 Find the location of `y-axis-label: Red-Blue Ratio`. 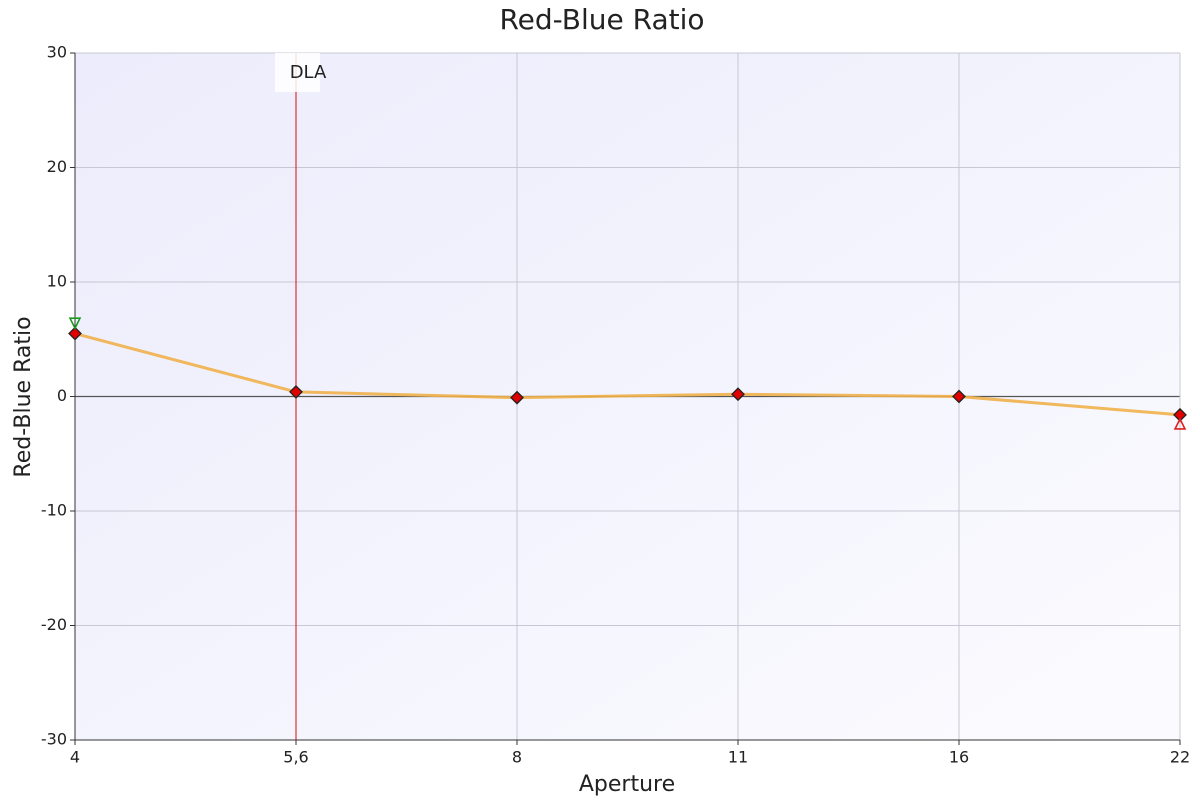

y-axis-label: Red-Blue Ratio is located at coordinates (23, 396).